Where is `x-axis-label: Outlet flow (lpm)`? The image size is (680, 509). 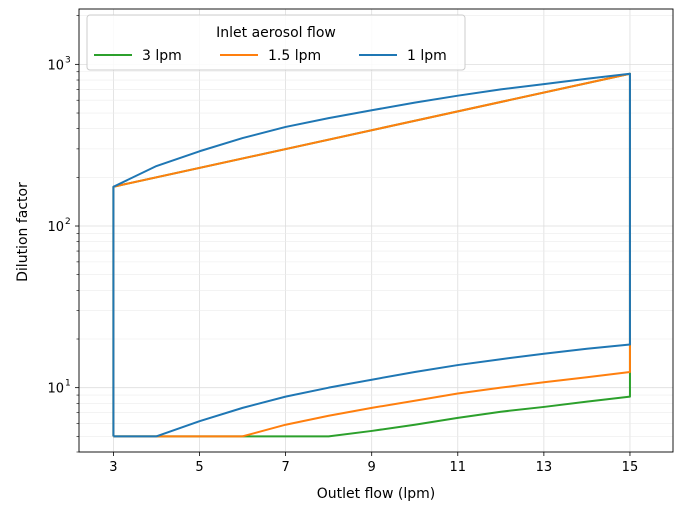 x-axis-label: Outlet flow (lpm) is located at coordinates (376, 494).